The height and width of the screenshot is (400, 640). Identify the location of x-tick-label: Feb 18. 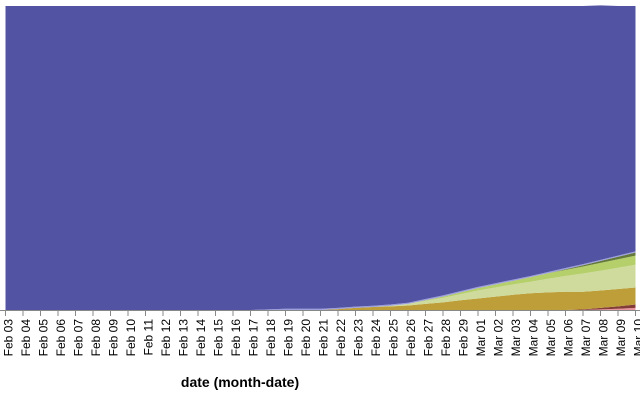
(271, 338).